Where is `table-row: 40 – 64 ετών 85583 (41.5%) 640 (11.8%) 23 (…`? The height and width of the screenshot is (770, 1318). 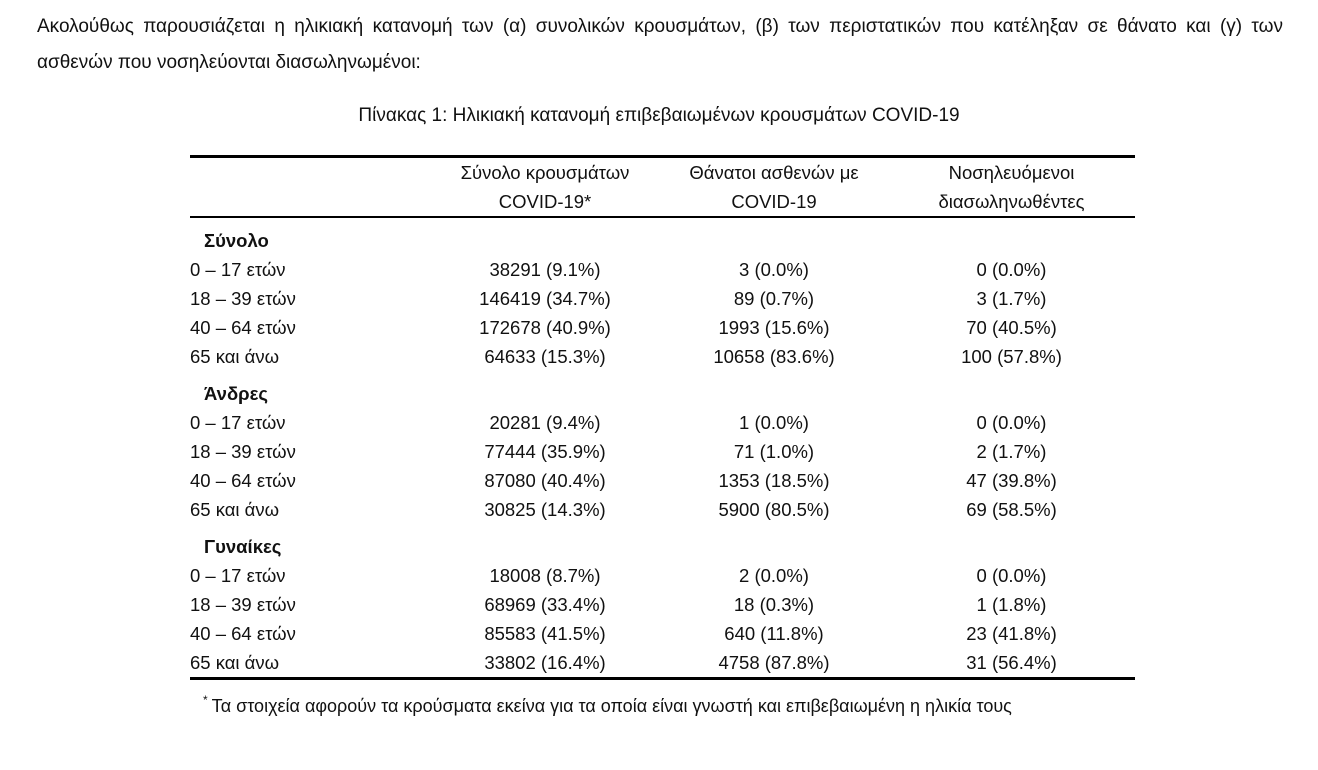
table-row: 40 – 64 ετών 85583 (41.5%) 640 (11.8%) 23 (… is located at coordinates (662, 633).